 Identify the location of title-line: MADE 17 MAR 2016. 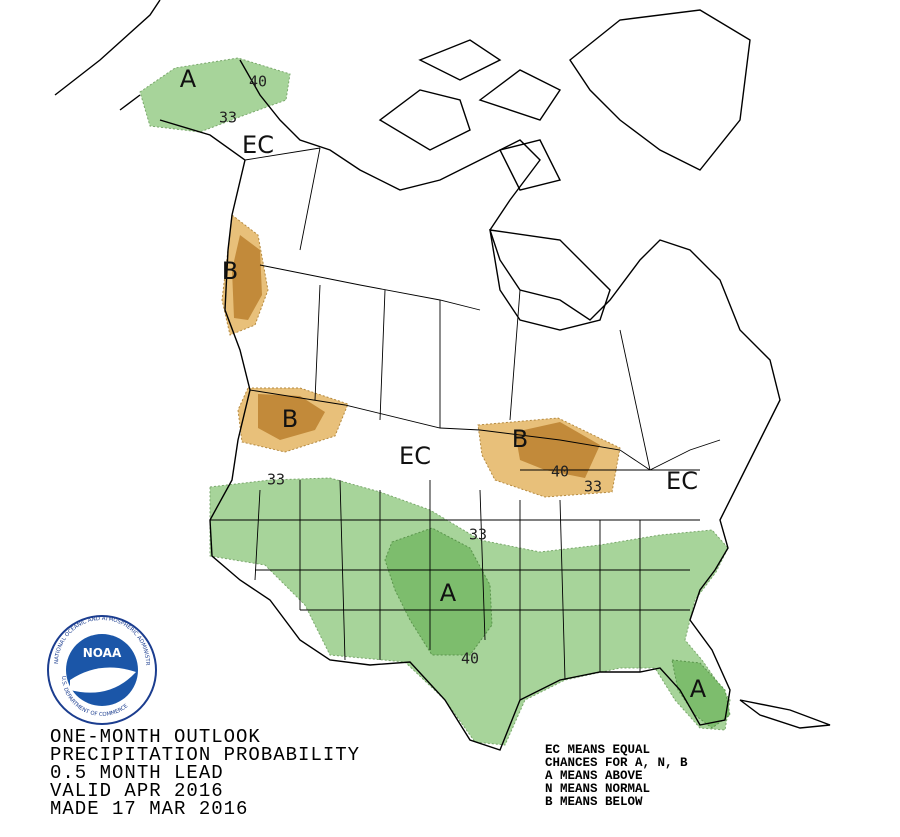
(149, 809).